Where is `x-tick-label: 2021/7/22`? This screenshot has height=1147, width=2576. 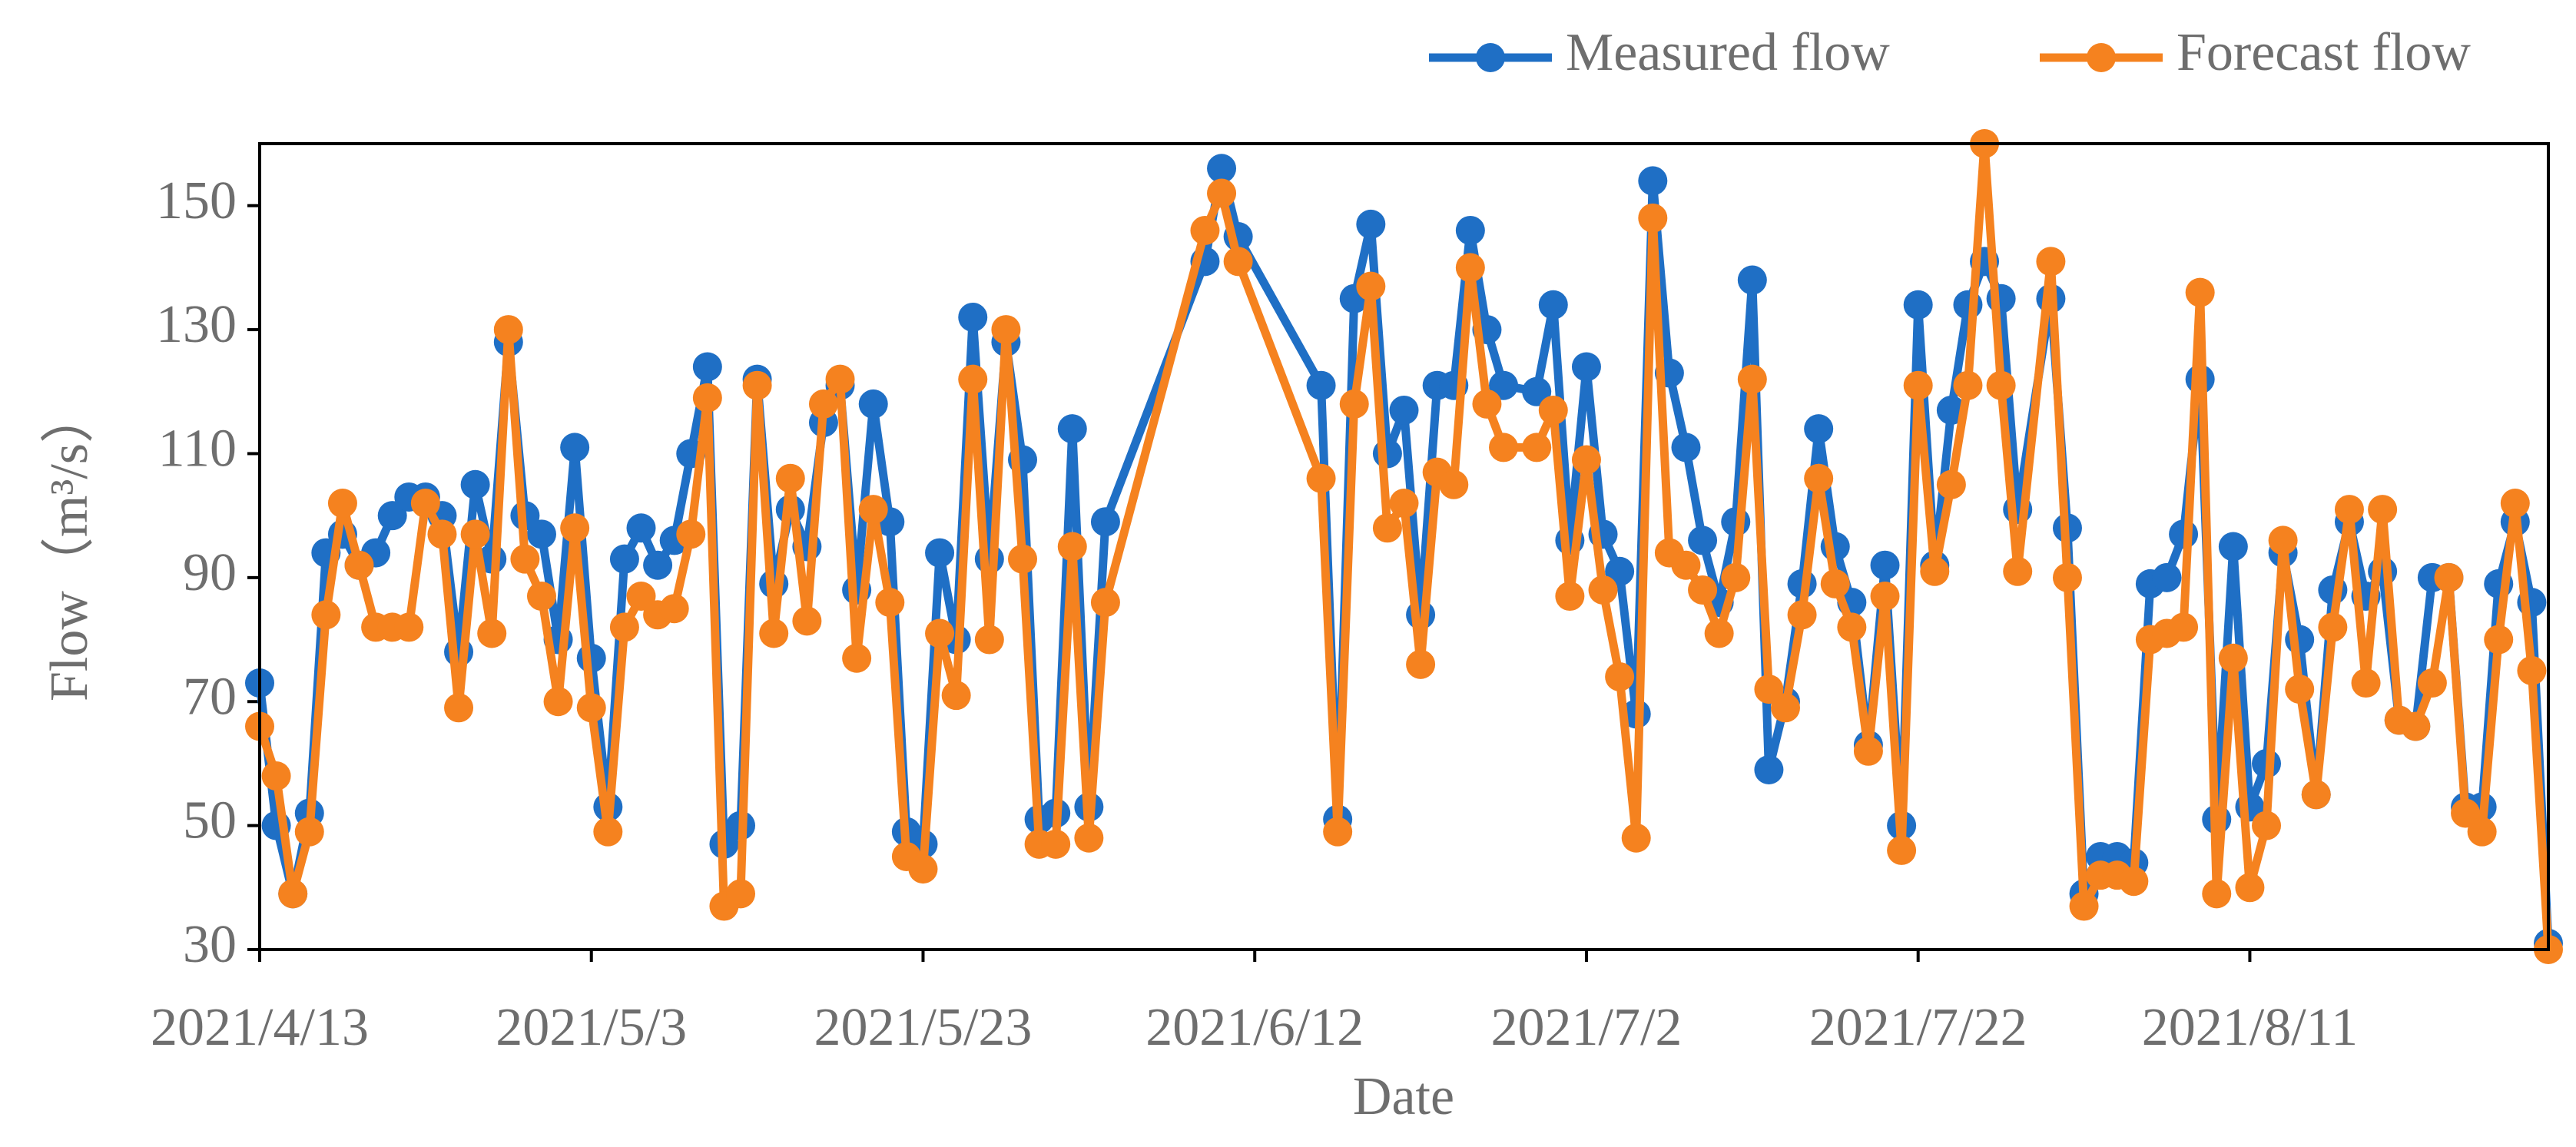 x-tick-label: 2021/7/22 is located at coordinates (1918, 1027).